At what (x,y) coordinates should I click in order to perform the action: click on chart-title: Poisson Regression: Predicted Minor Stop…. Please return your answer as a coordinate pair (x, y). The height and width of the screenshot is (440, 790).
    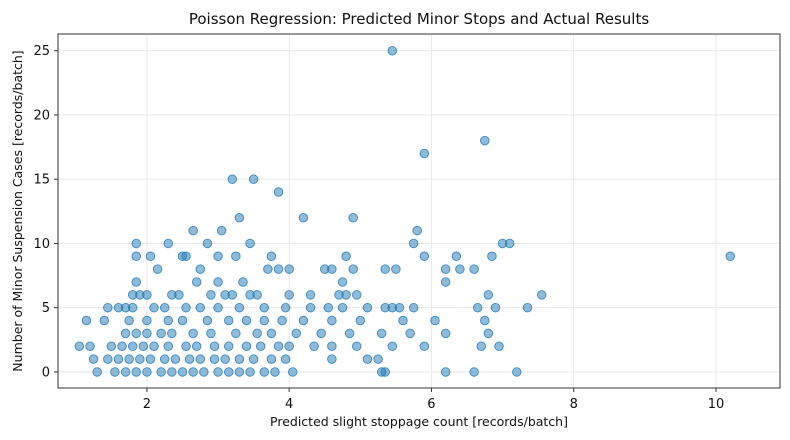
    Looking at the image, I should click on (419, 19).